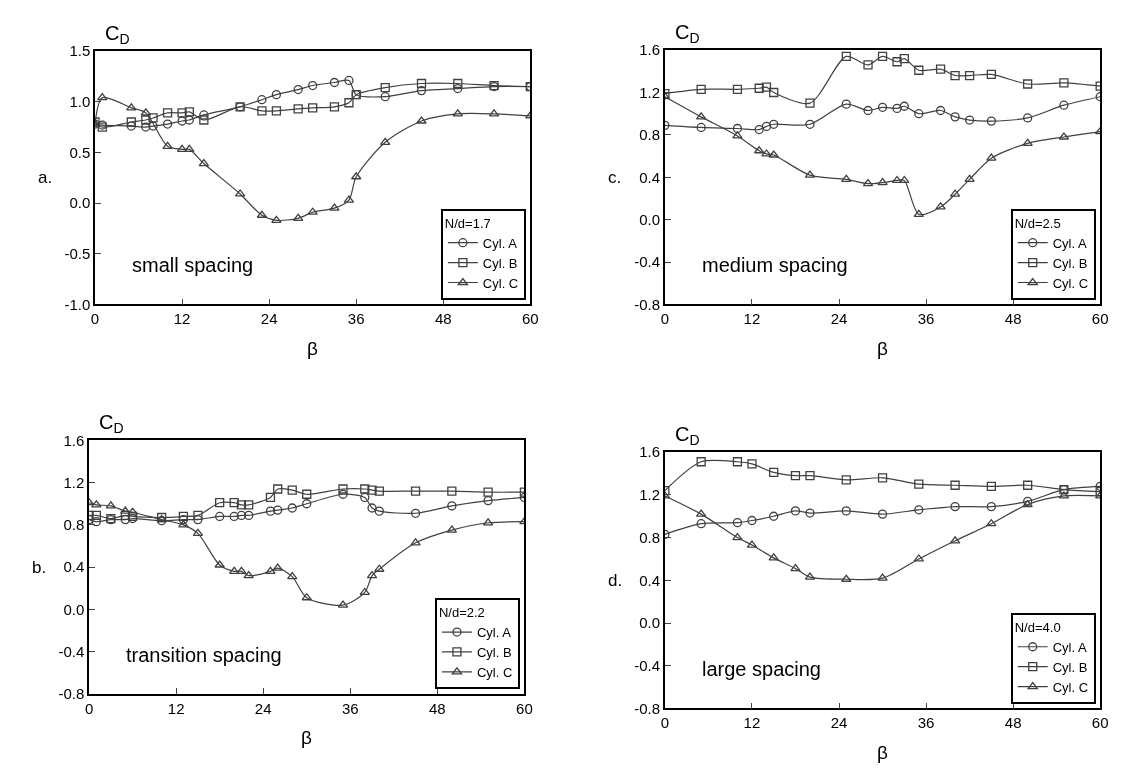 The image size is (1126, 783). I want to click on y-tick-label: 1.5, so click(80, 51).